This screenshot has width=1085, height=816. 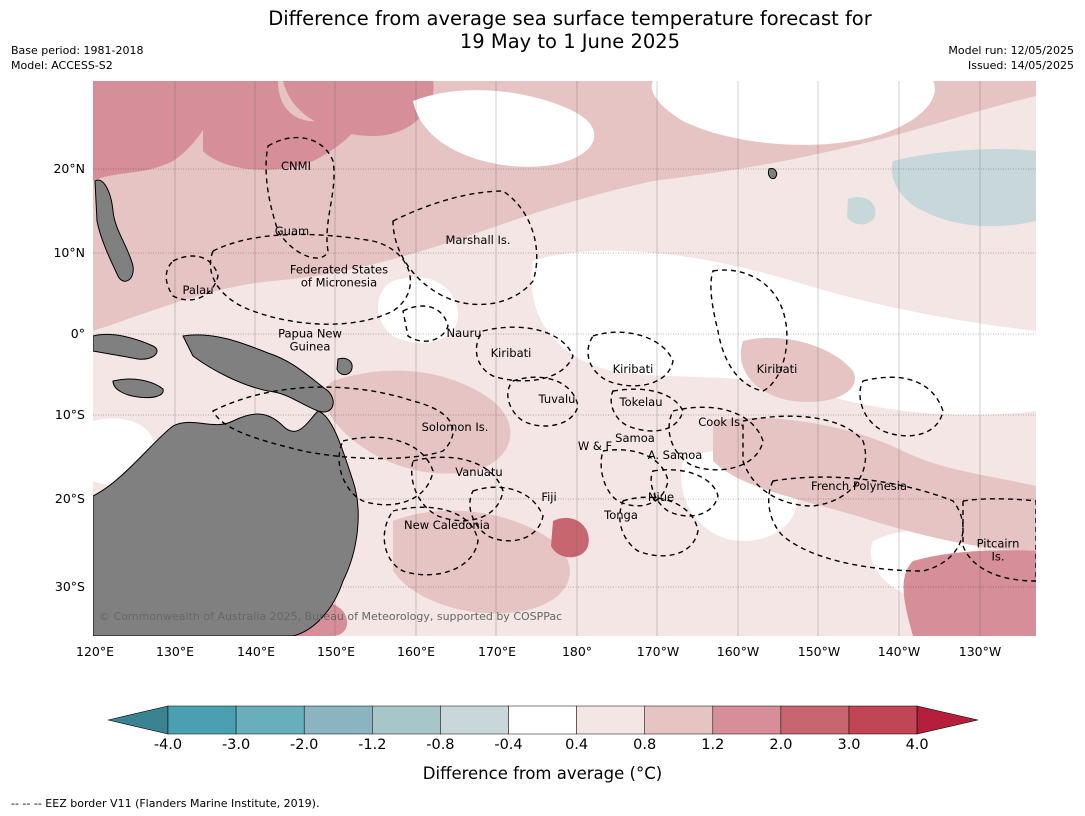 I want to click on region-label: Cook Is., so click(x=720, y=422).